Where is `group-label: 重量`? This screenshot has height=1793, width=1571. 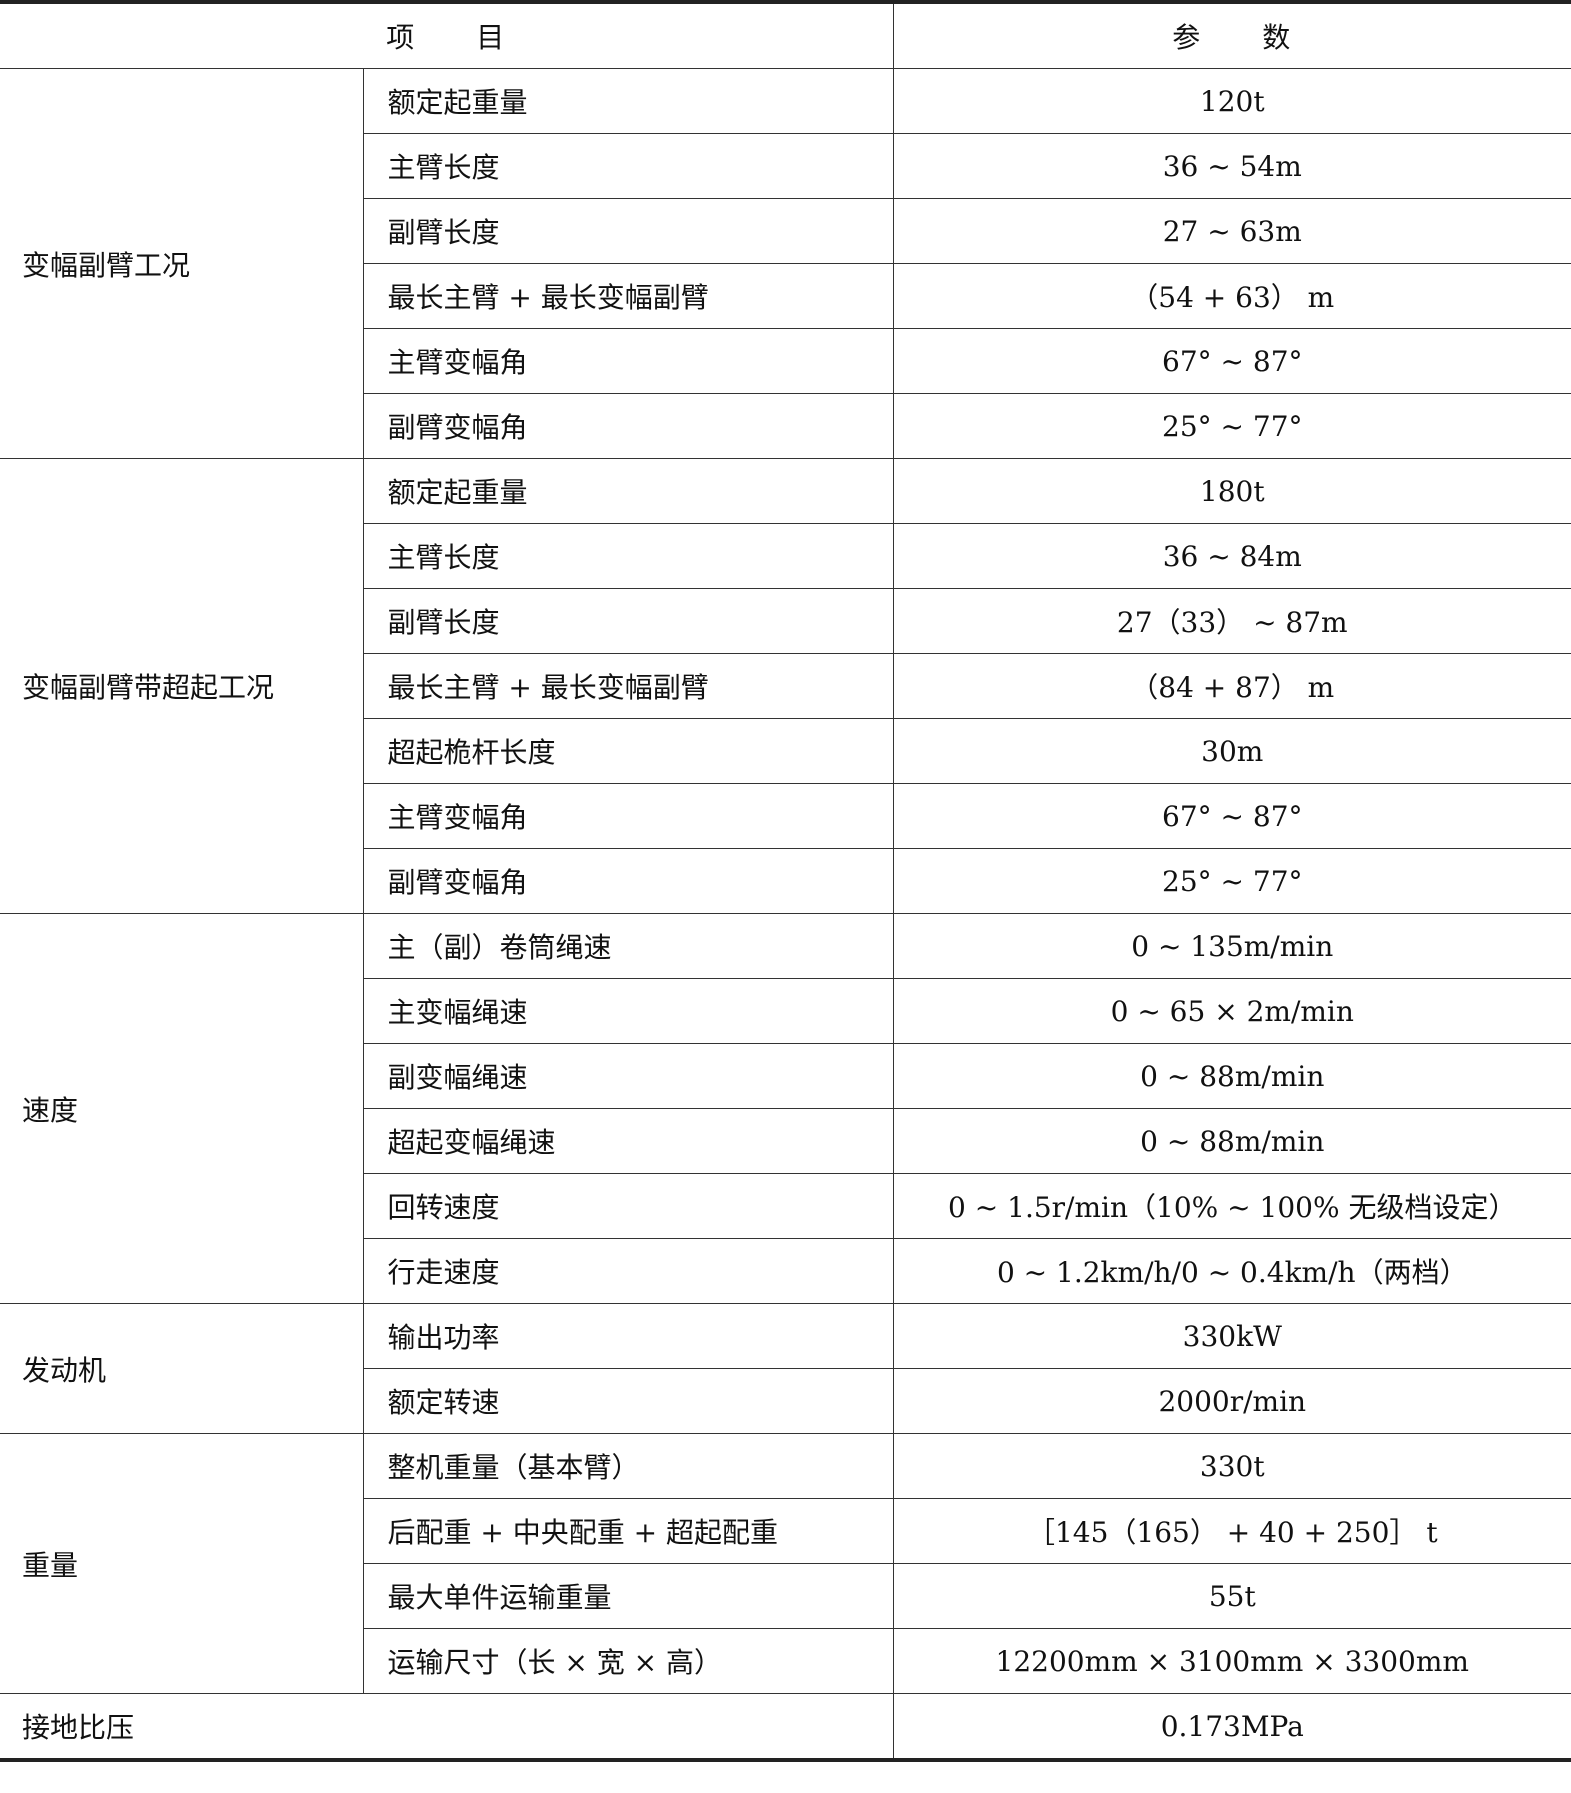 group-label: 重量 is located at coordinates (182, 1563).